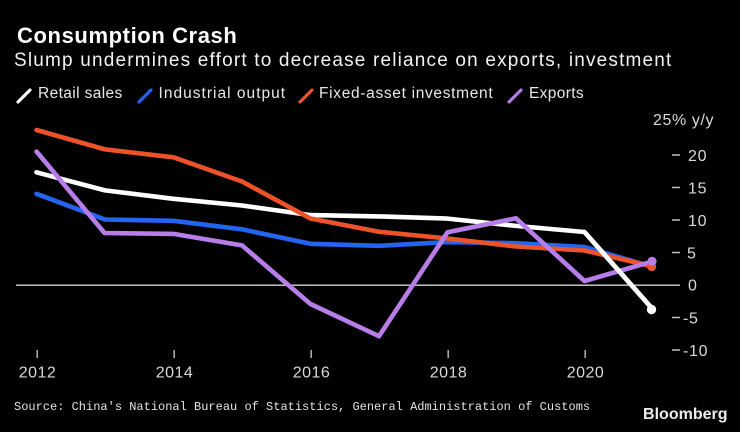  Describe the element at coordinates (38, 373) in the screenshot. I see `svg-text: 2012` at that location.